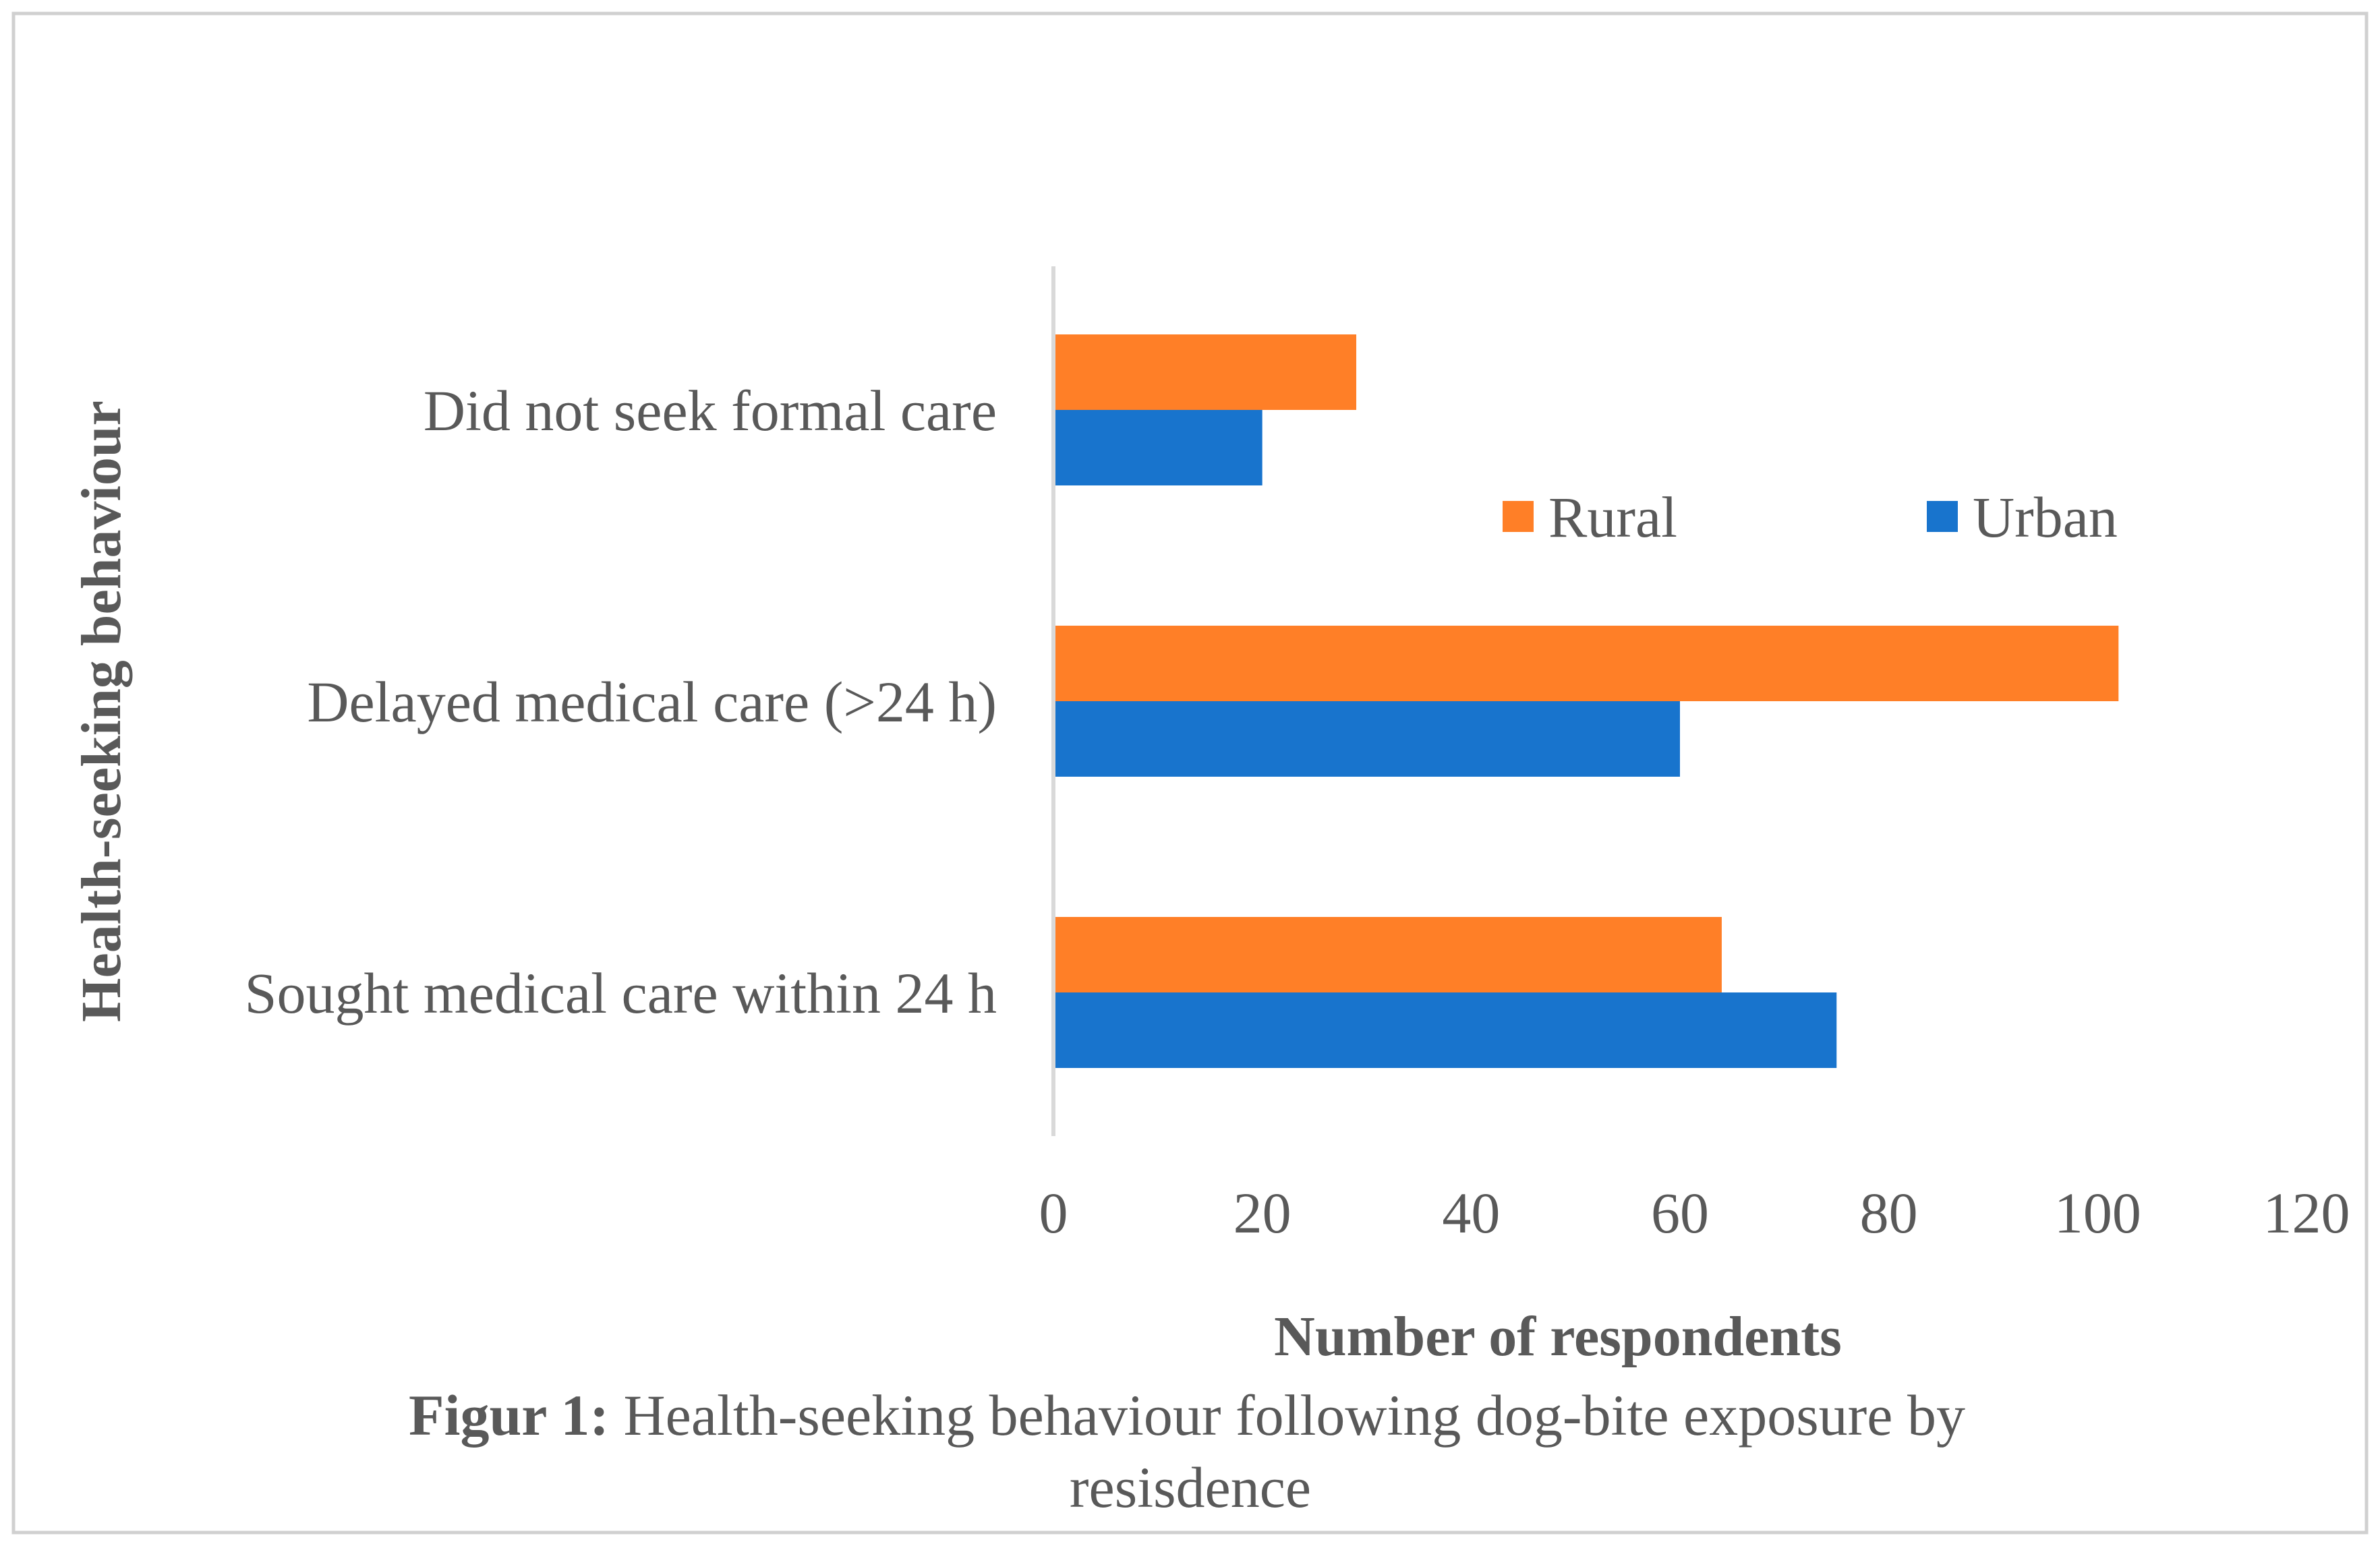  What do you see at coordinates (1262, 1213) in the screenshot?
I see `x-tick-label: 20` at bounding box center [1262, 1213].